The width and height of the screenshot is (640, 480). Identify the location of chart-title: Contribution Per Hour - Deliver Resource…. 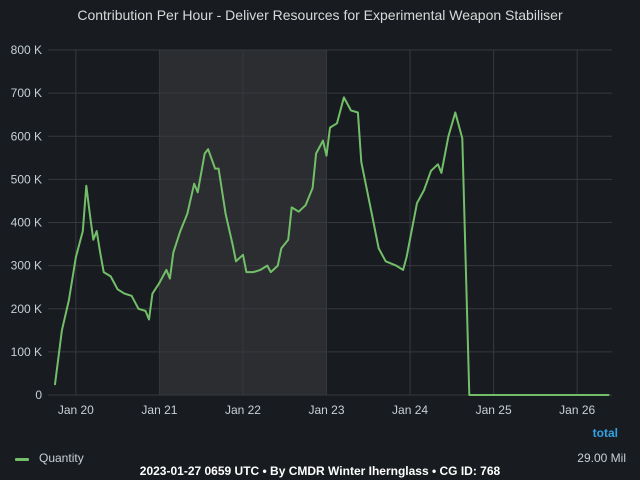
(320, 15).